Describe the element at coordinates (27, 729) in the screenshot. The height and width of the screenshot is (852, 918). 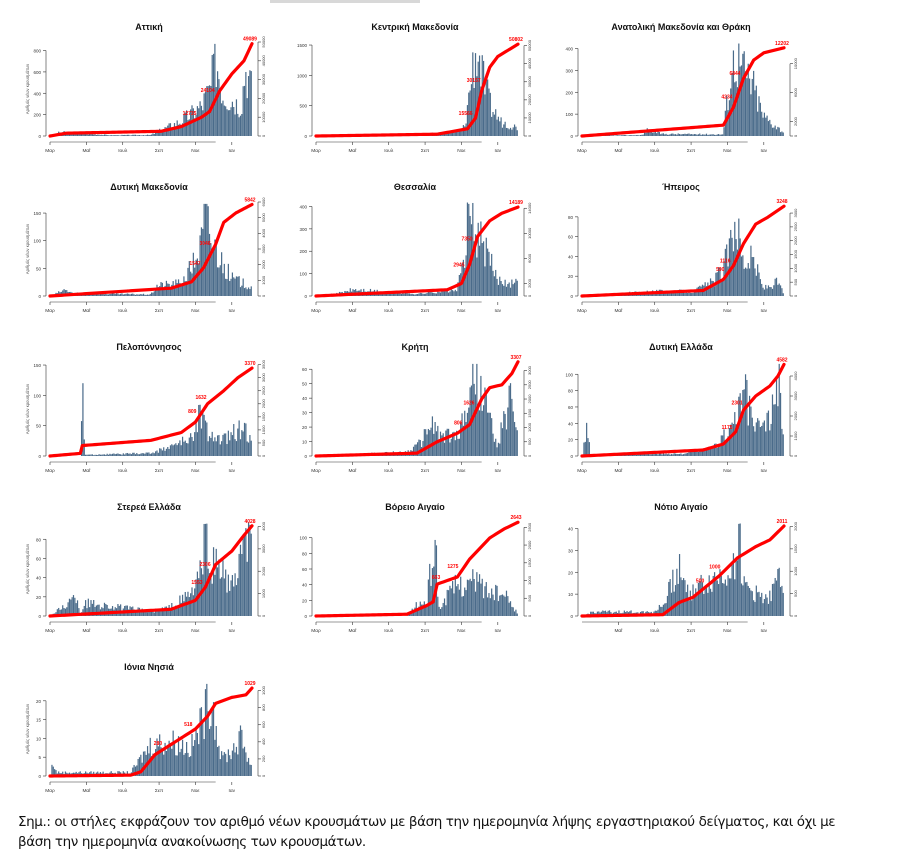
I see `y-axis-label: Αριθμός νέων κρουσμάτων` at that location.